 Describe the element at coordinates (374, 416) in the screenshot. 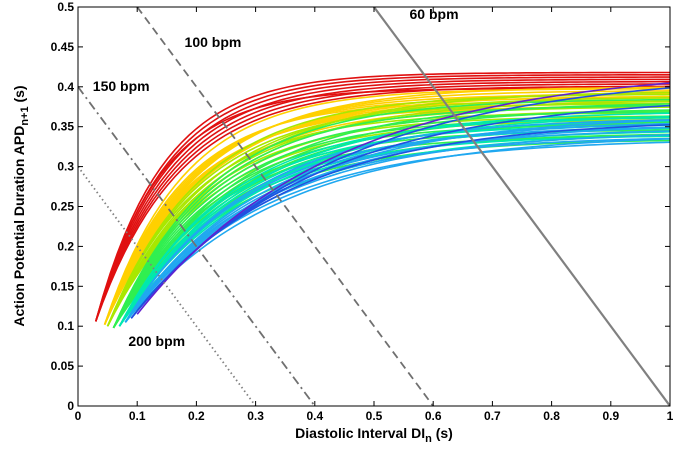

I see `x-tick-label: 0.5` at that location.